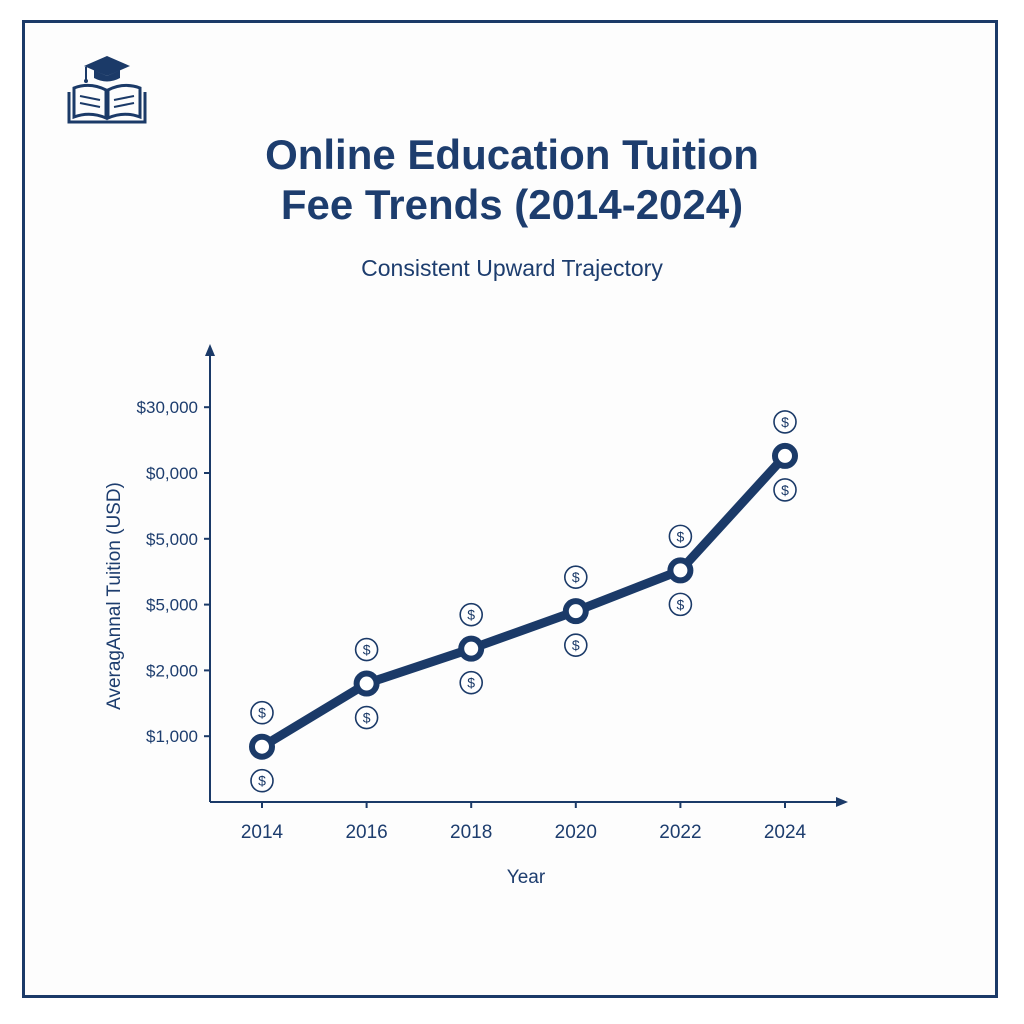 This screenshot has width=1024, height=1024. I want to click on x-axis-label: Year, so click(526, 877).